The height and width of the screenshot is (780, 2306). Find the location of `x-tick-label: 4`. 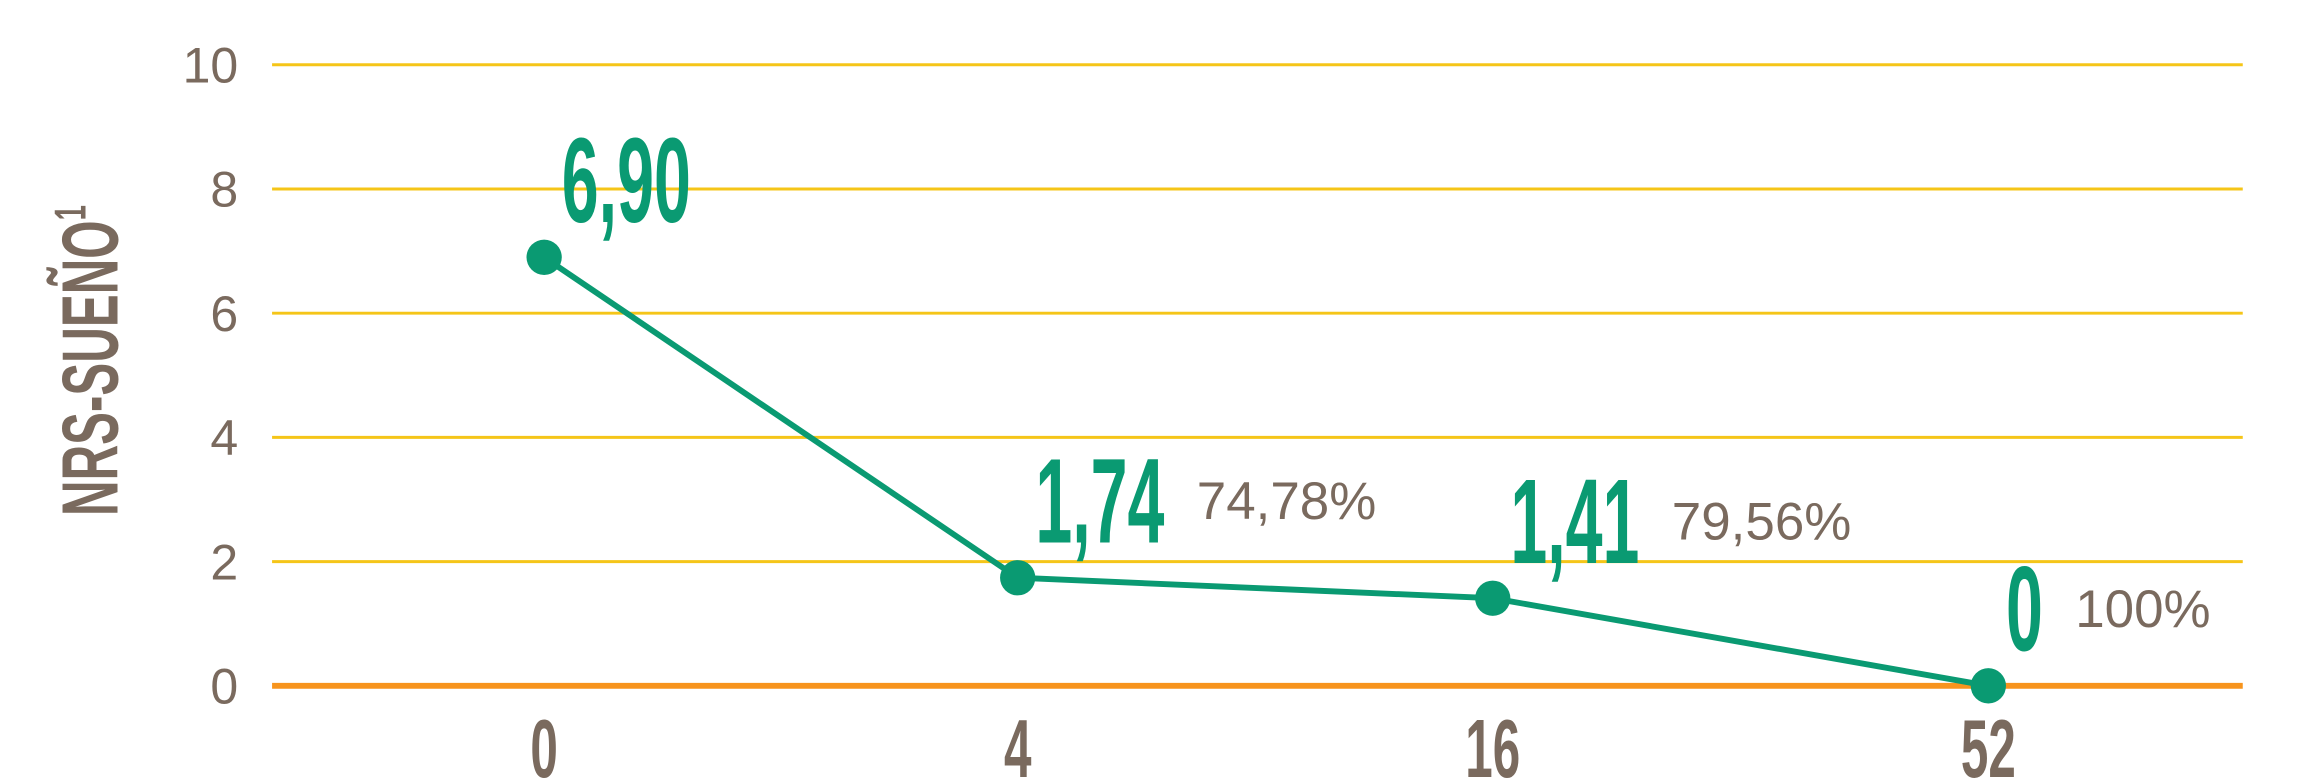

x-tick-label: 4 is located at coordinates (1018, 741).